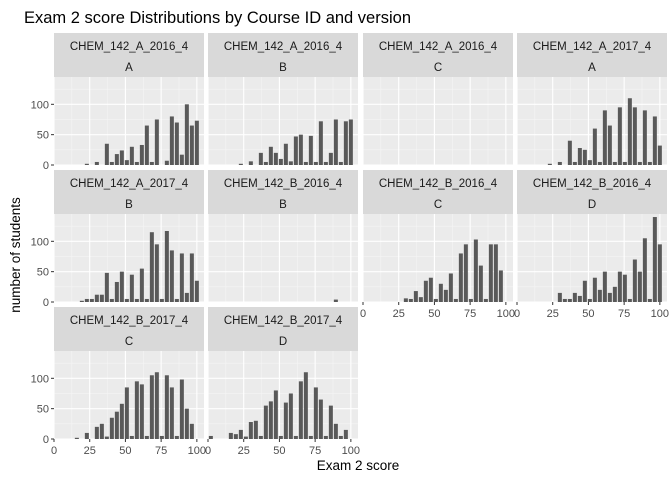 The width and height of the screenshot is (672, 480). I want to click on x-tick-label: 75, so click(315, 451).